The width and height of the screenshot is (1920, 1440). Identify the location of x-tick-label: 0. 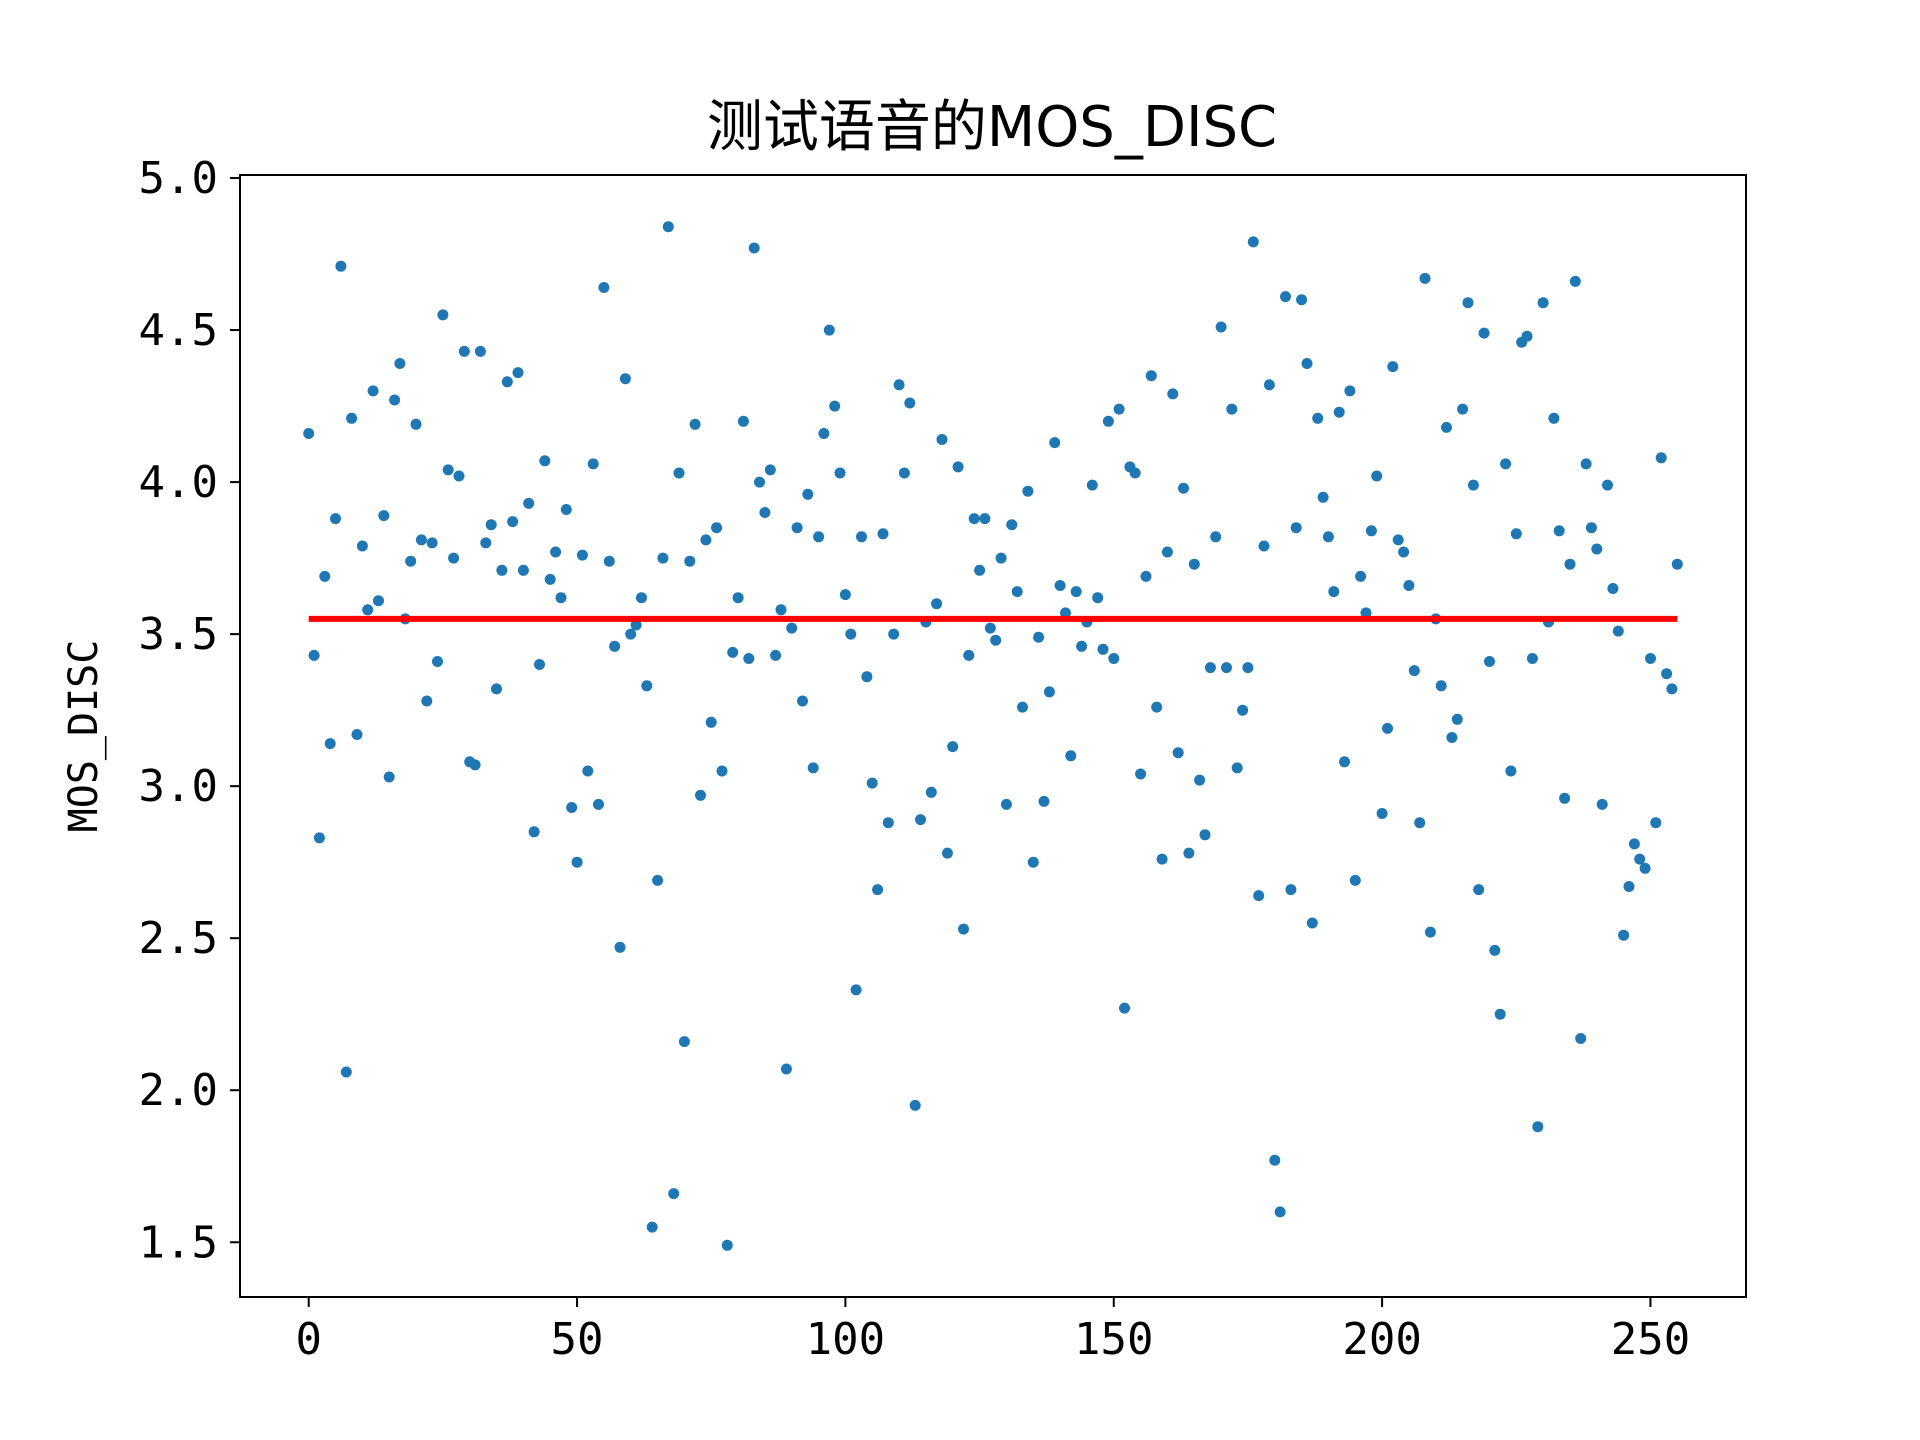
(308, 1339).